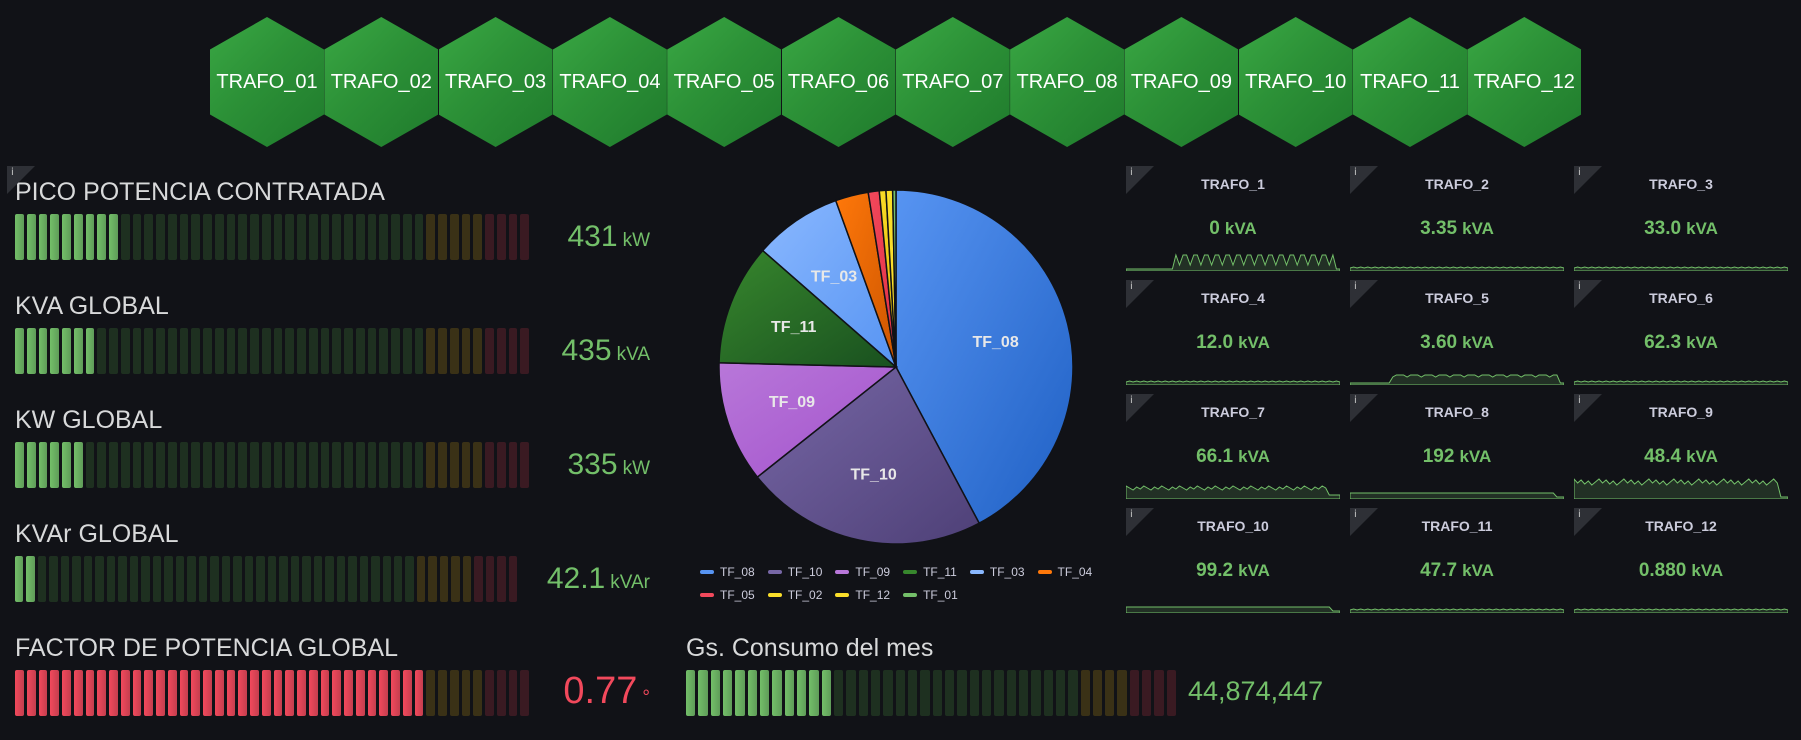 This screenshot has width=1801, height=740. Describe the element at coordinates (1681, 446) in the screenshot. I see `stat-panel-trafo-9: i TRAFO_9 48.4 kVA` at that location.